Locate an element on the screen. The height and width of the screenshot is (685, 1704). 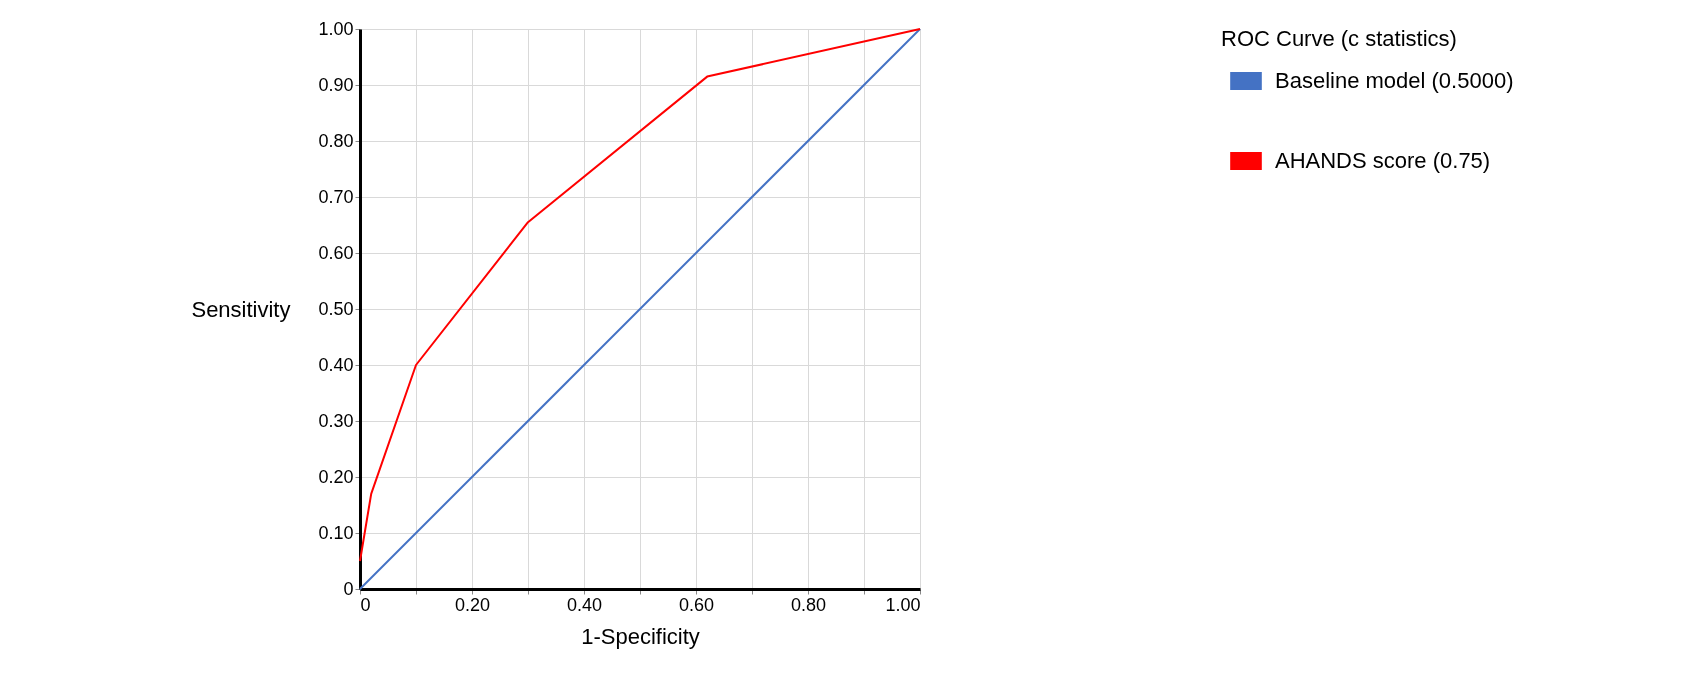
y-tick-label: 0.70 is located at coordinates (336, 196).